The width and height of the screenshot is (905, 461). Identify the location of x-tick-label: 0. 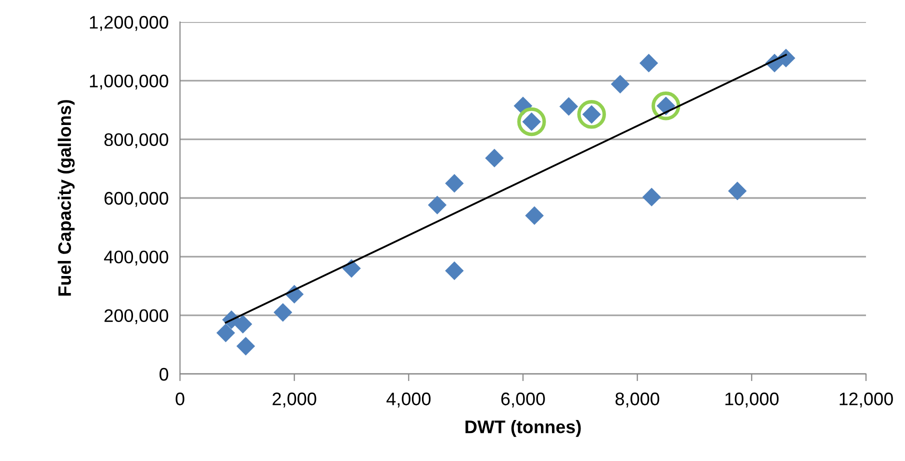
(180, 399).